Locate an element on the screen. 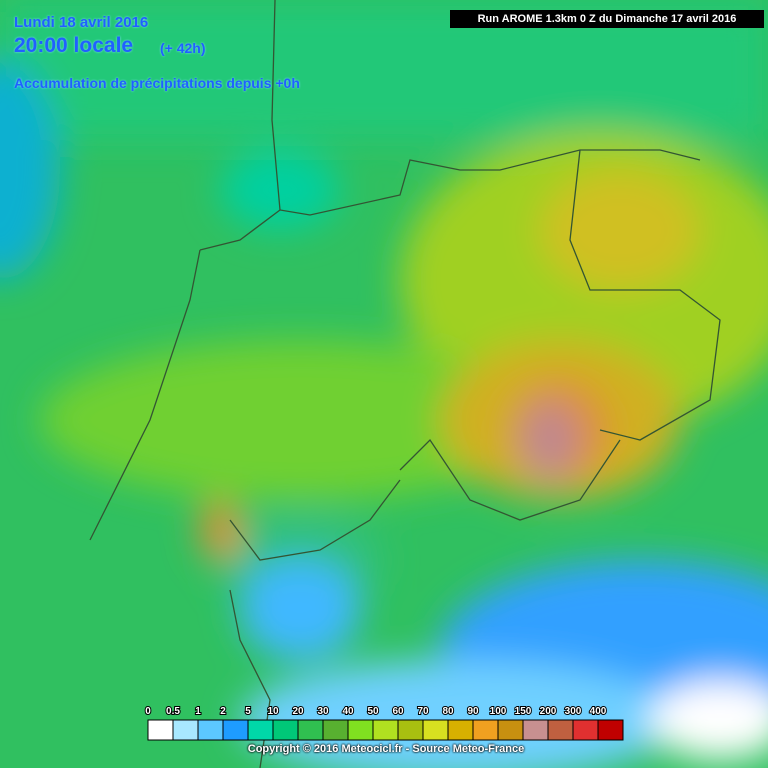 This screenshot has height=768, width=768. legend-label: 40 is located at coordinates (348, 711).